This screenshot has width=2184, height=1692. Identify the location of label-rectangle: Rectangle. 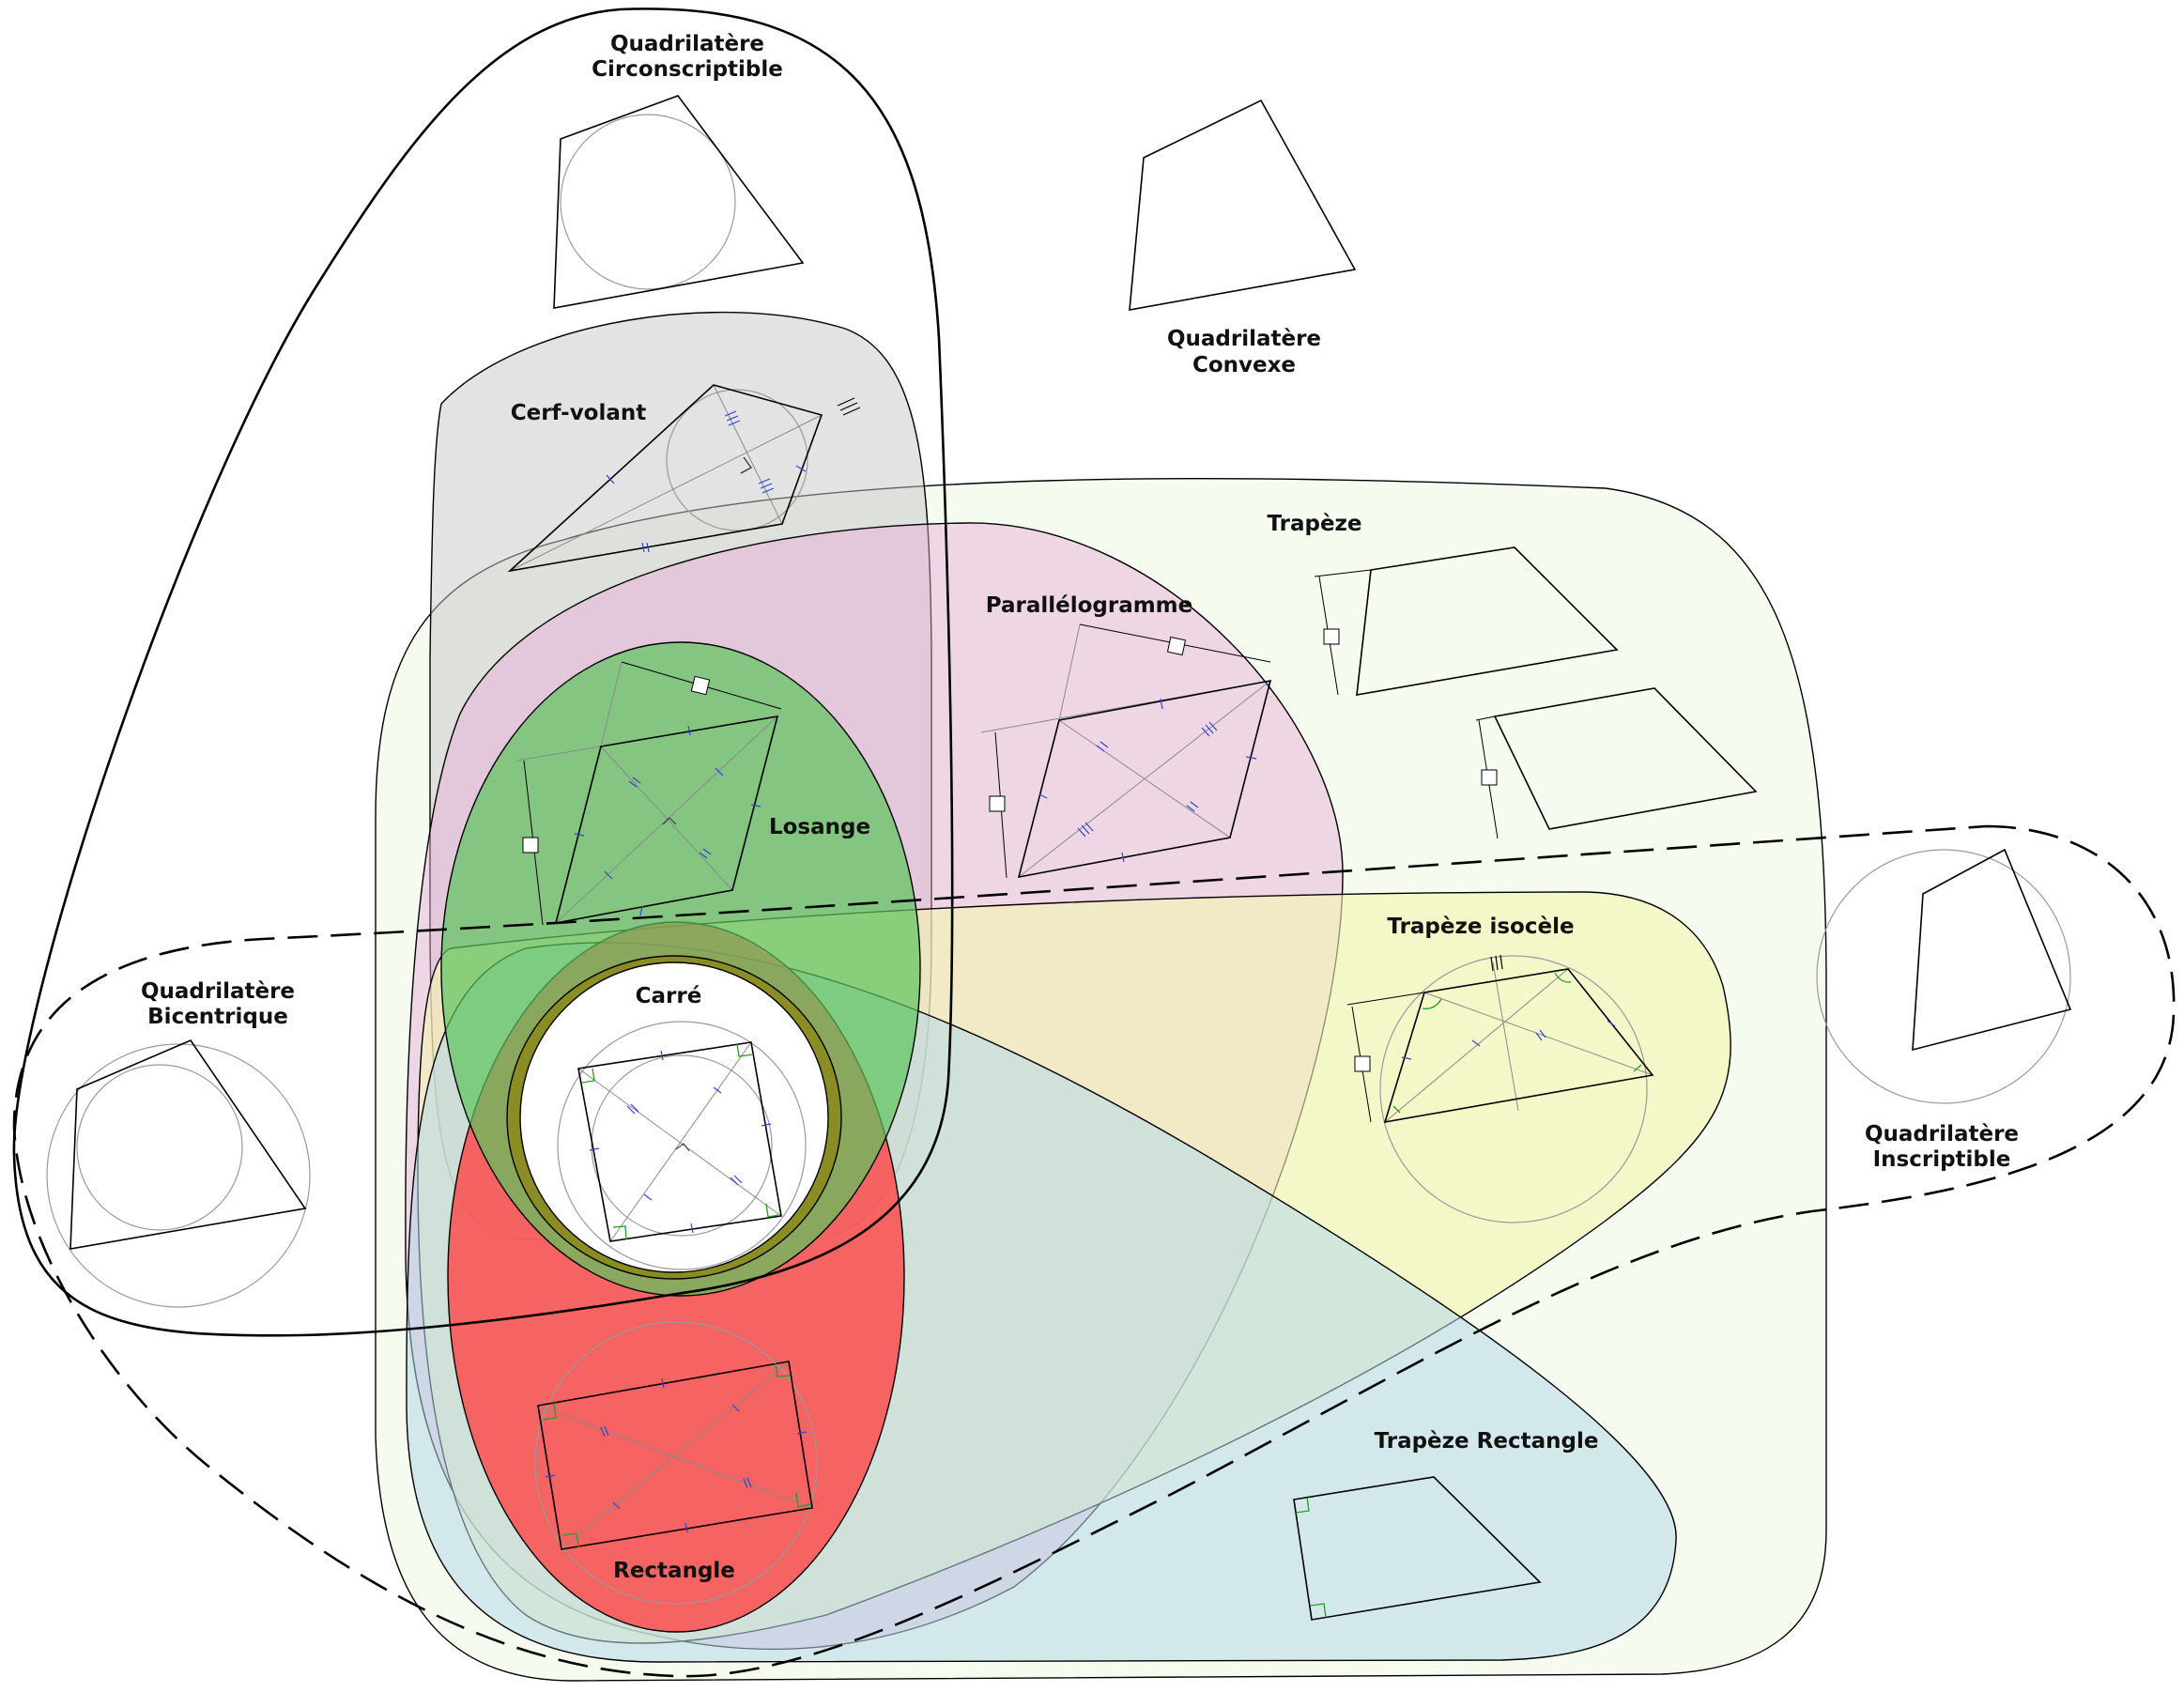
(674, 1571).